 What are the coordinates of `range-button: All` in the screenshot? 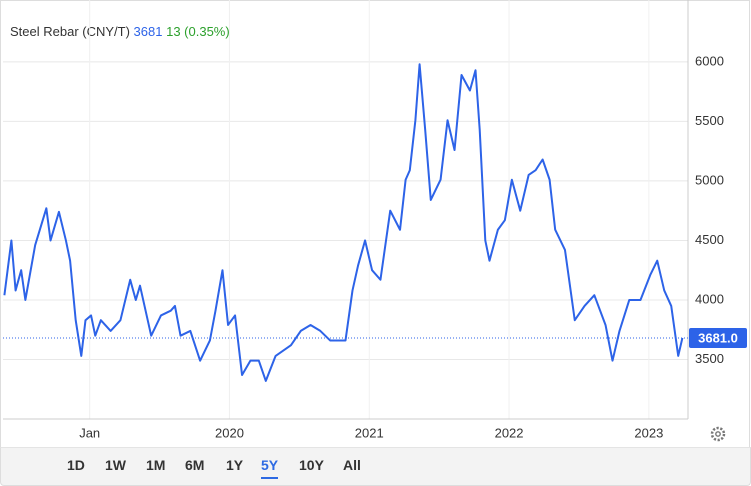 It's located at (352, 465).